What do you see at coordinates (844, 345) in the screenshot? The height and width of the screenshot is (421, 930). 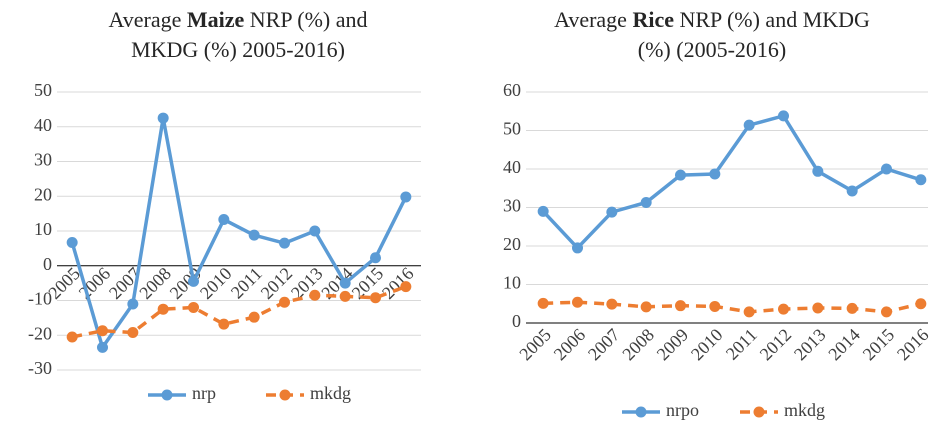 I see `x-tick-label: 2014` at bounding box center [844, 345].